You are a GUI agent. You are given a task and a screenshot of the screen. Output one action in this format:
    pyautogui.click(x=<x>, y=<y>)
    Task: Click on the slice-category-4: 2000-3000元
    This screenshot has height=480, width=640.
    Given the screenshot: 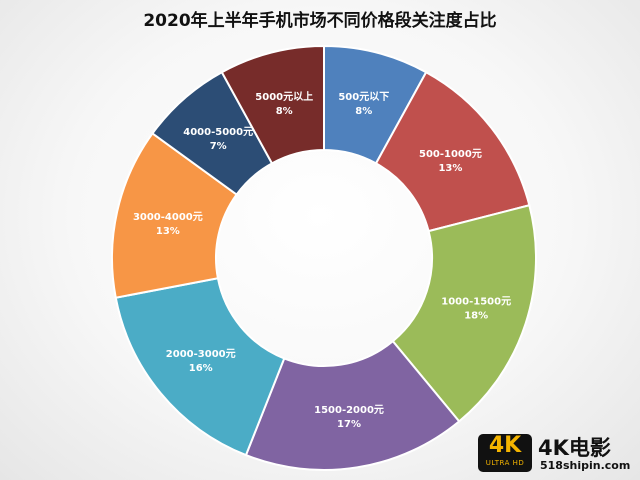 What is the action you would take?
    pyautogui.click(x=201, y=354)
    